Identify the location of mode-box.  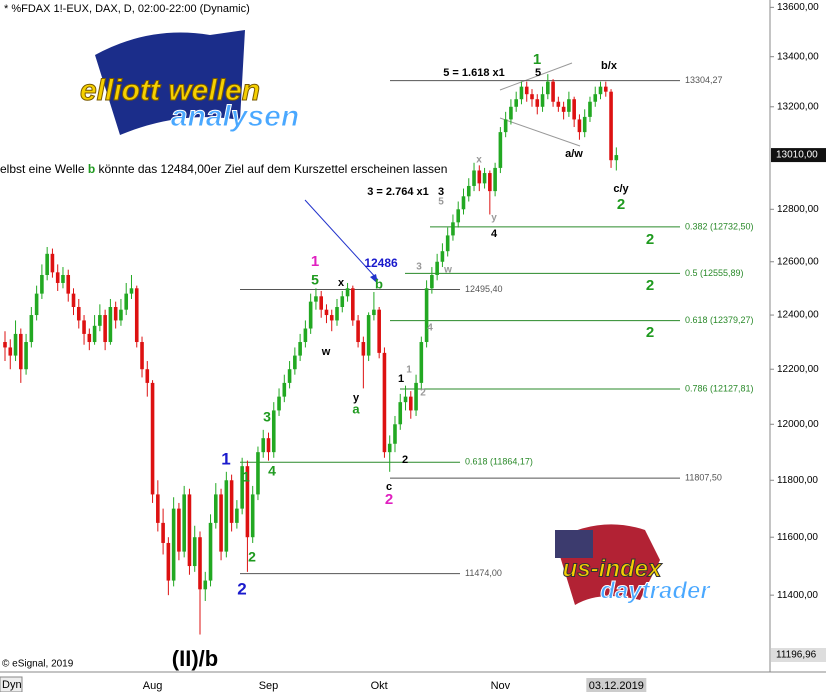
(11, 684).